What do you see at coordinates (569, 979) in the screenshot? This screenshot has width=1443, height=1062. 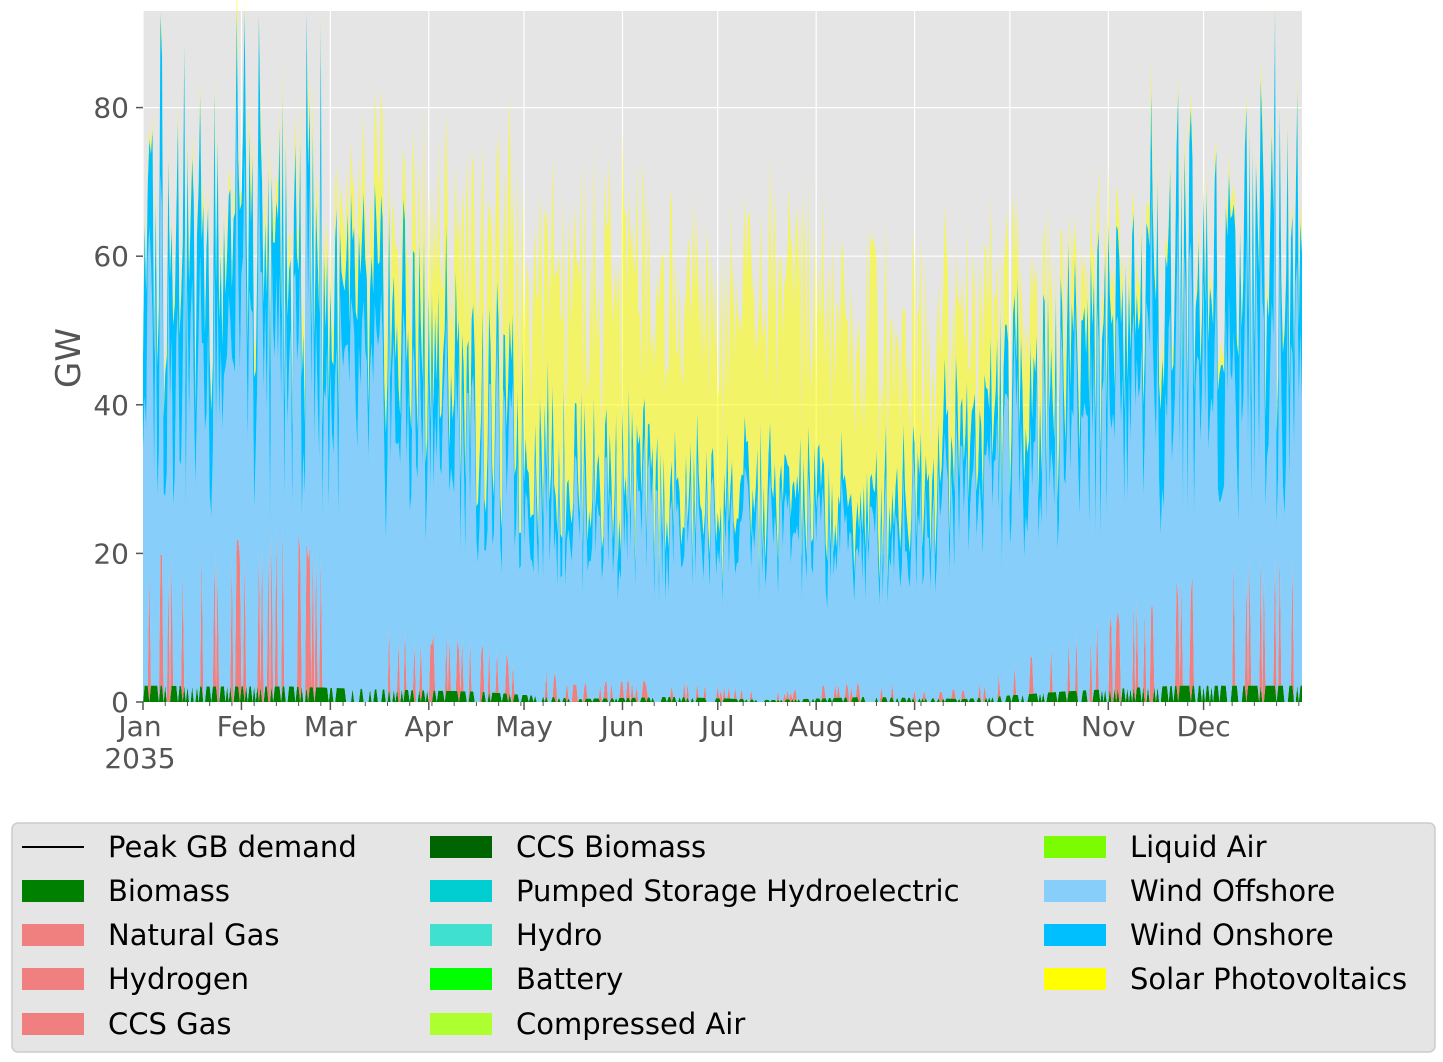 I see `legend-entry-label: Battery` at bounding box center [569, 979].